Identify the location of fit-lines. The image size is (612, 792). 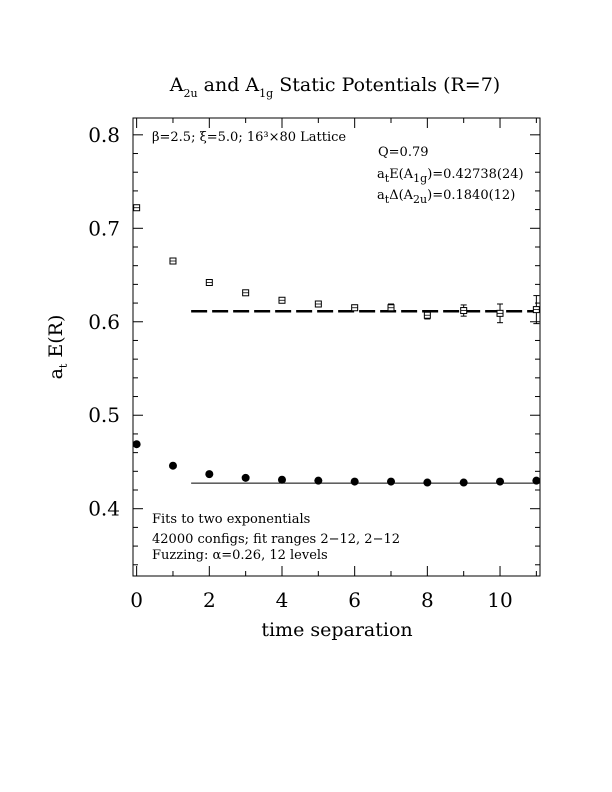
(365, 396).